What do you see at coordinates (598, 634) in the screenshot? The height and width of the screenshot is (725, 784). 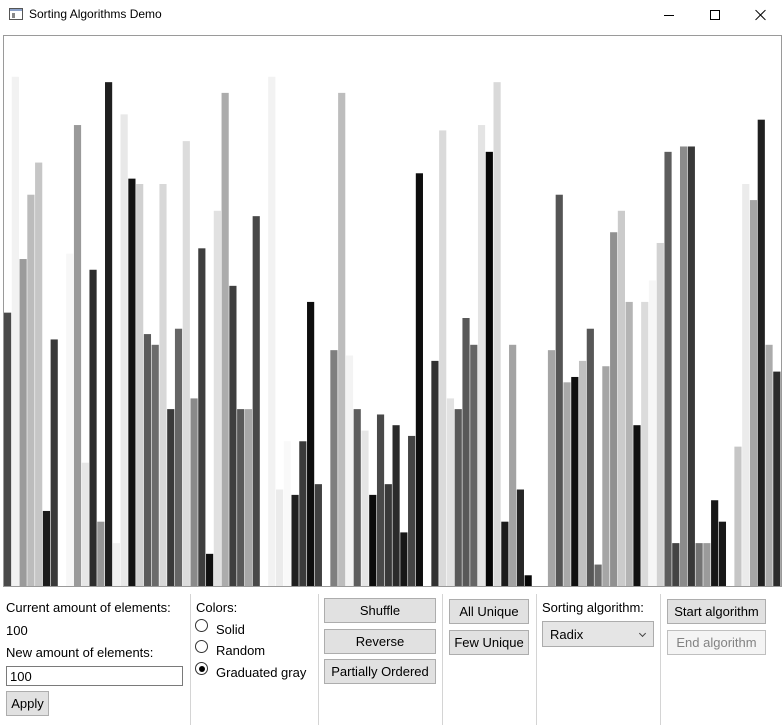 I see `sorting-algorithm-select: Radix` at bounding box center [598, 634].